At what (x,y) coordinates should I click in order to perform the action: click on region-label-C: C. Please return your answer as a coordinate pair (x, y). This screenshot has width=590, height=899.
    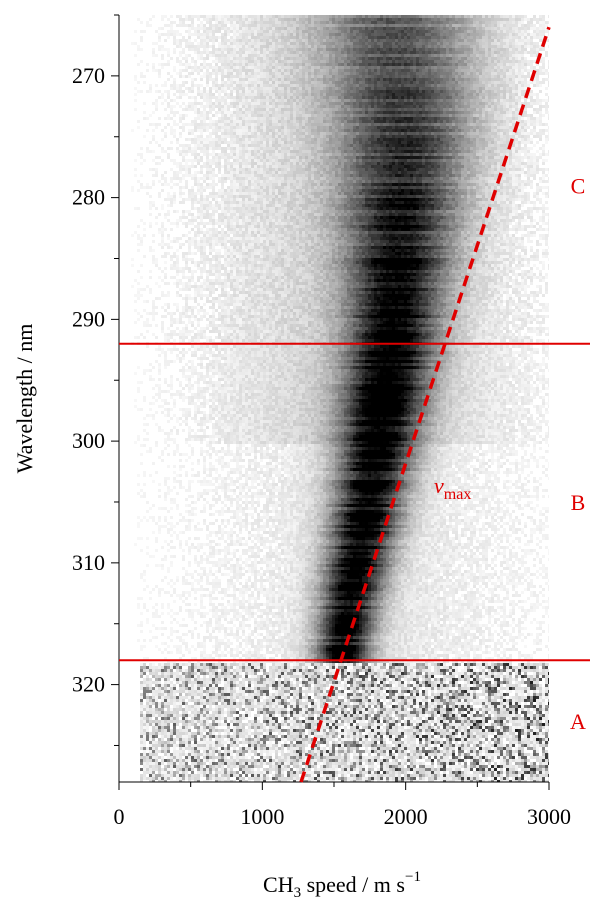
    Looking at the image, I should click on (578, 185).